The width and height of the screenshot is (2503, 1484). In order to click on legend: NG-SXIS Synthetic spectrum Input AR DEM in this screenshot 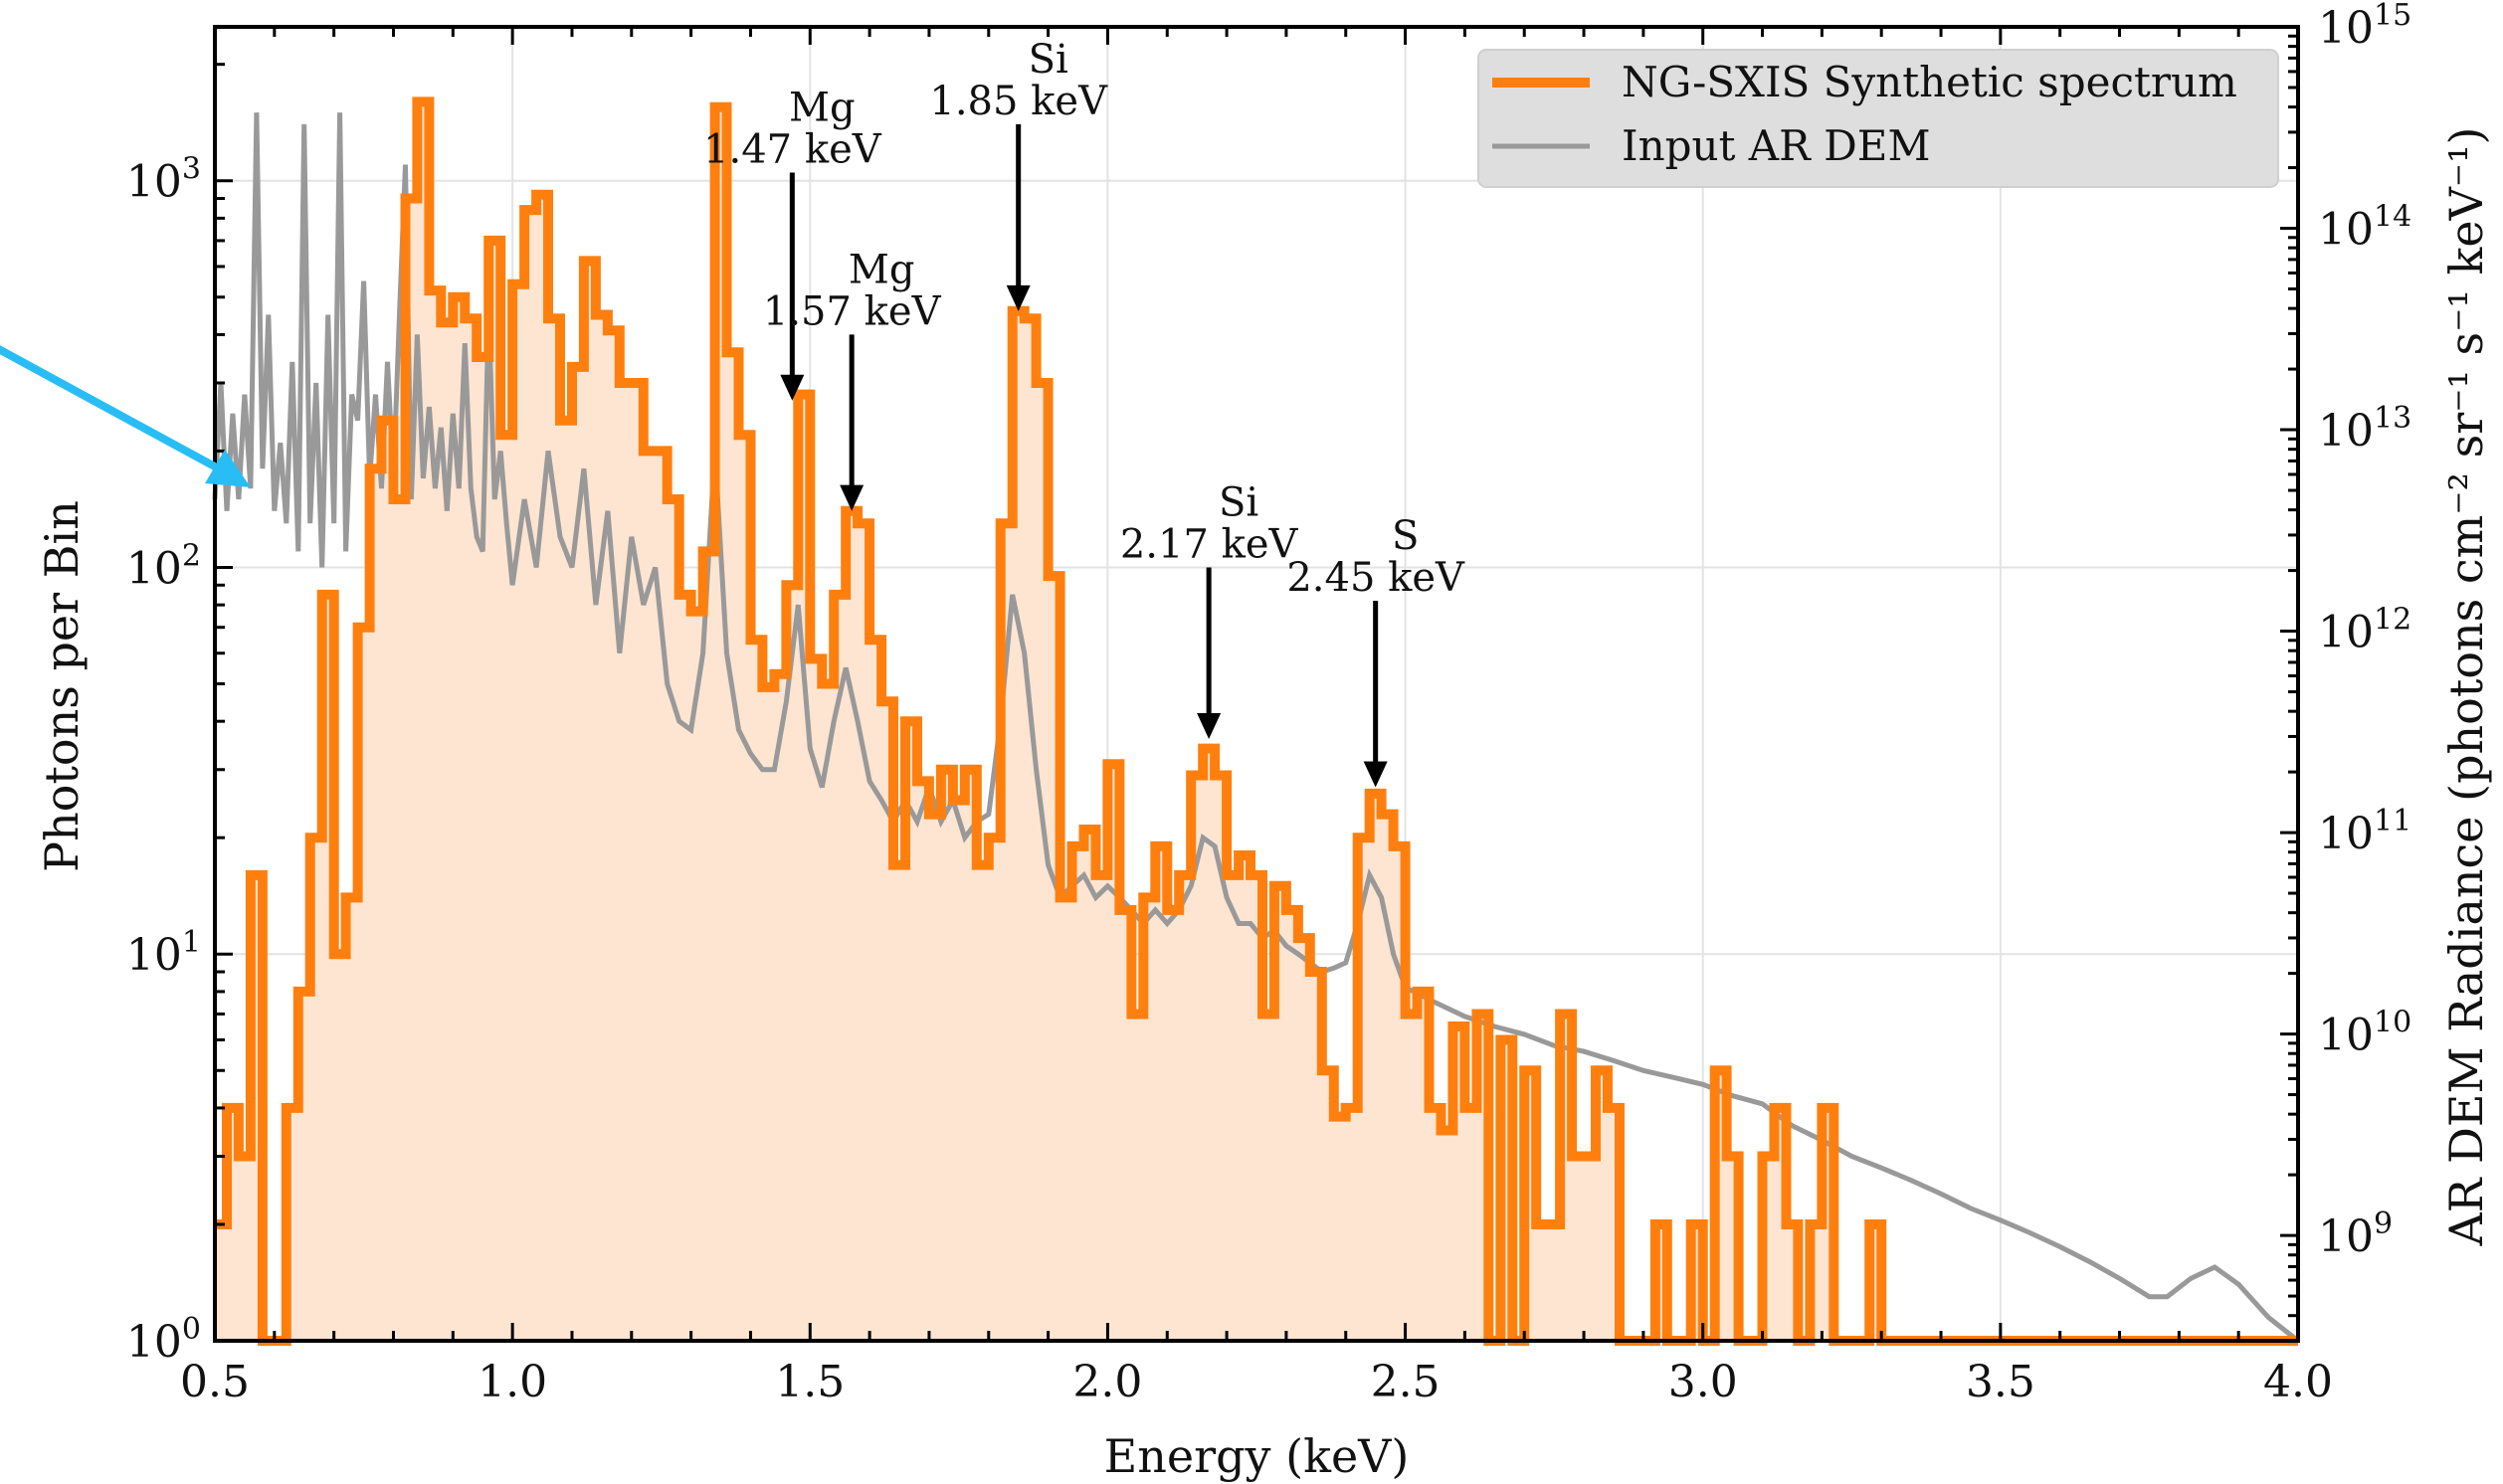, I will do `click(1878, 119)`.